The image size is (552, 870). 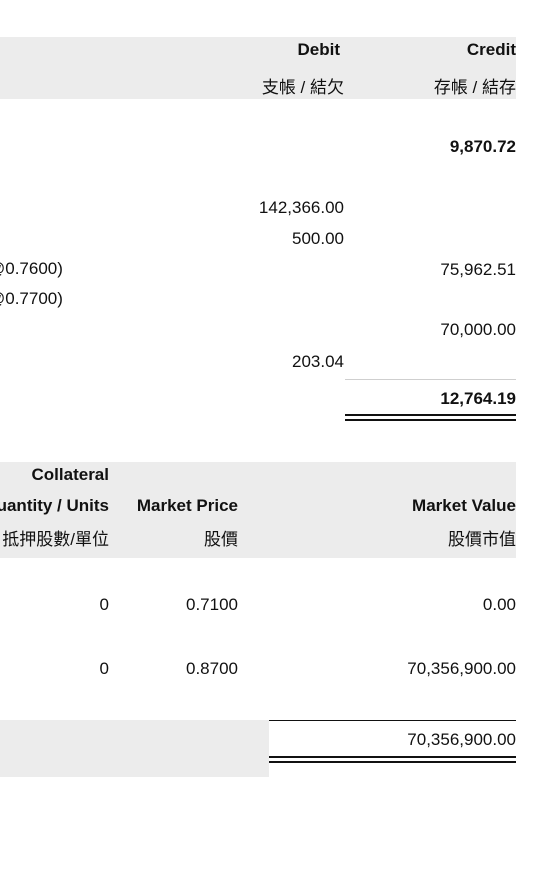 I want to click on holdings-total-band, so click(x=134, y=748).